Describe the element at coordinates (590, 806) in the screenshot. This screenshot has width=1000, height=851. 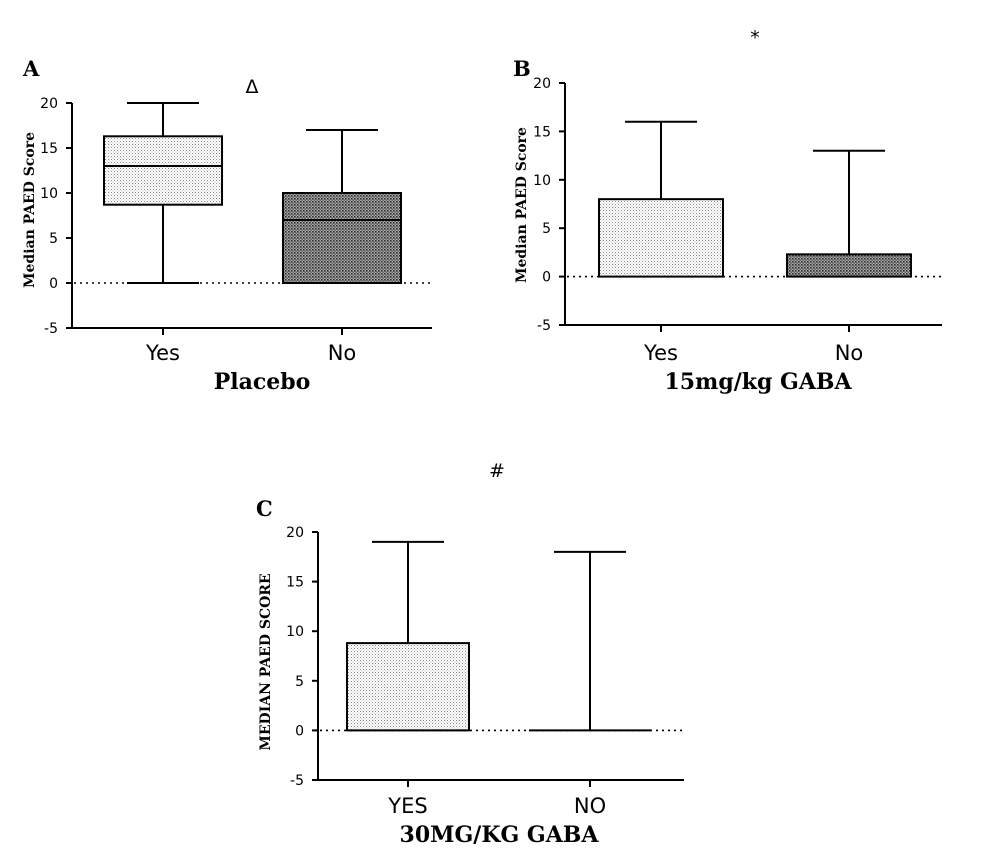
I see `category-label: NO` at that location.